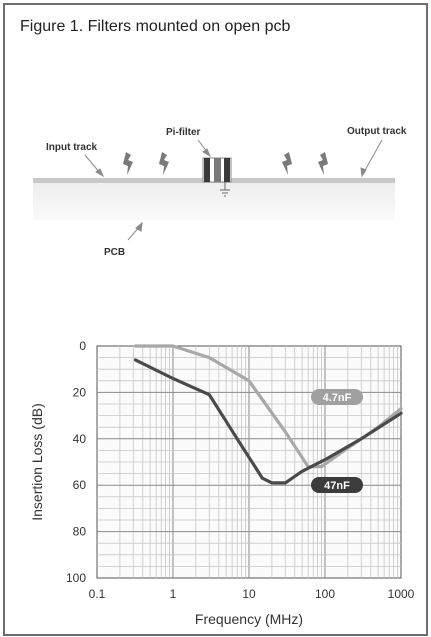 The image size is (431, 637). What do you see at coordinates (183, 132) in the screenshot?
I see `pi-filter-label: Pi-filter` at bounding box center [183, 132].